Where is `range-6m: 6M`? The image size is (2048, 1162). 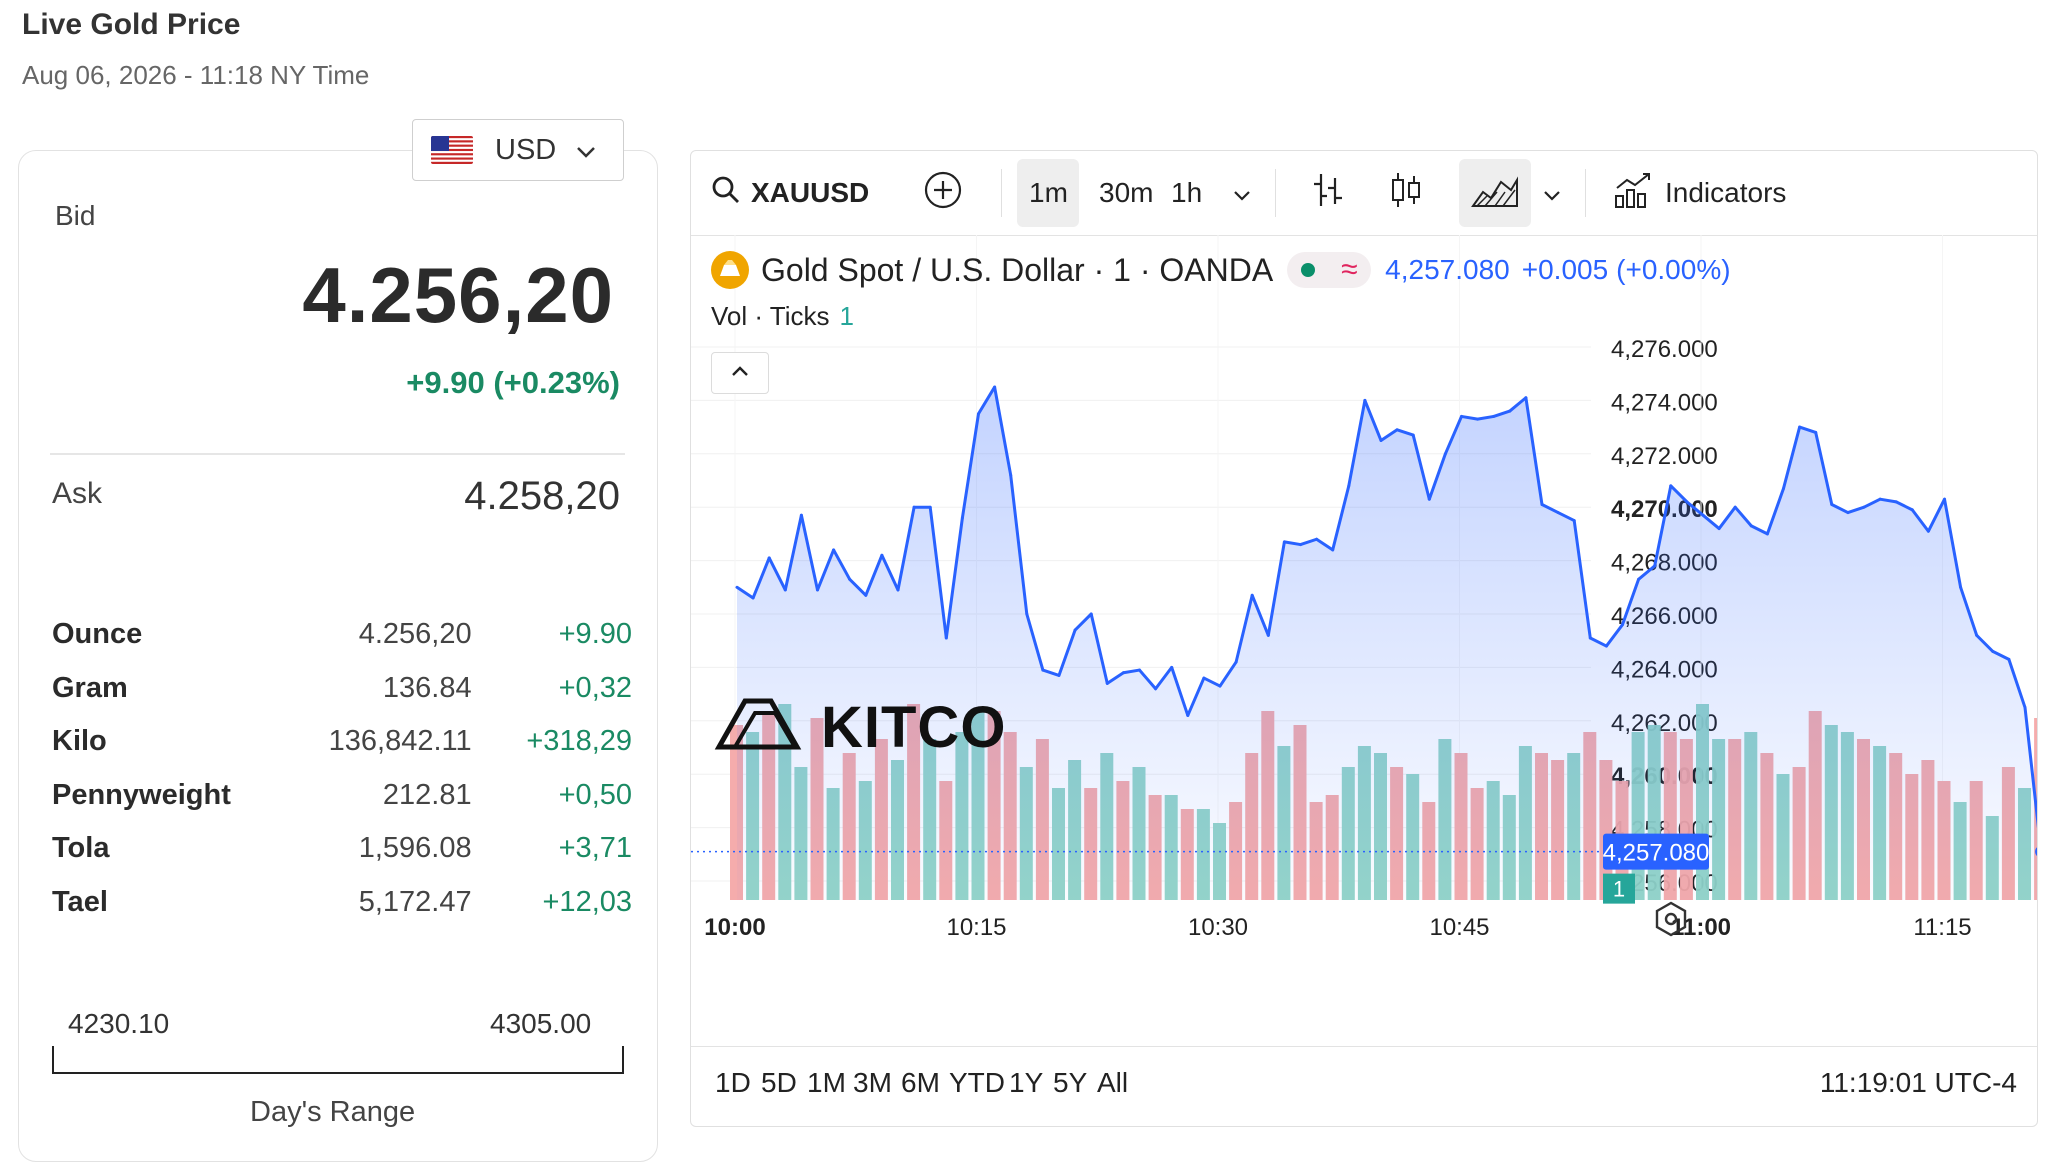 range-6m: 6M is located at coordinates (920, 1082).